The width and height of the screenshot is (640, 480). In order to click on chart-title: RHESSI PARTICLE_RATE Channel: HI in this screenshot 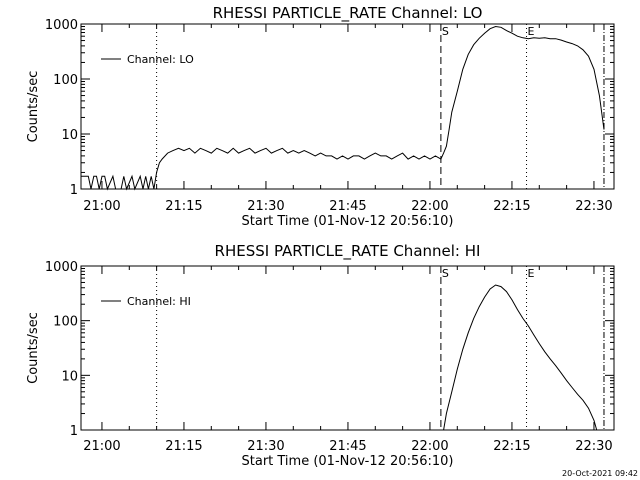, I will do `click(348, 251)`.